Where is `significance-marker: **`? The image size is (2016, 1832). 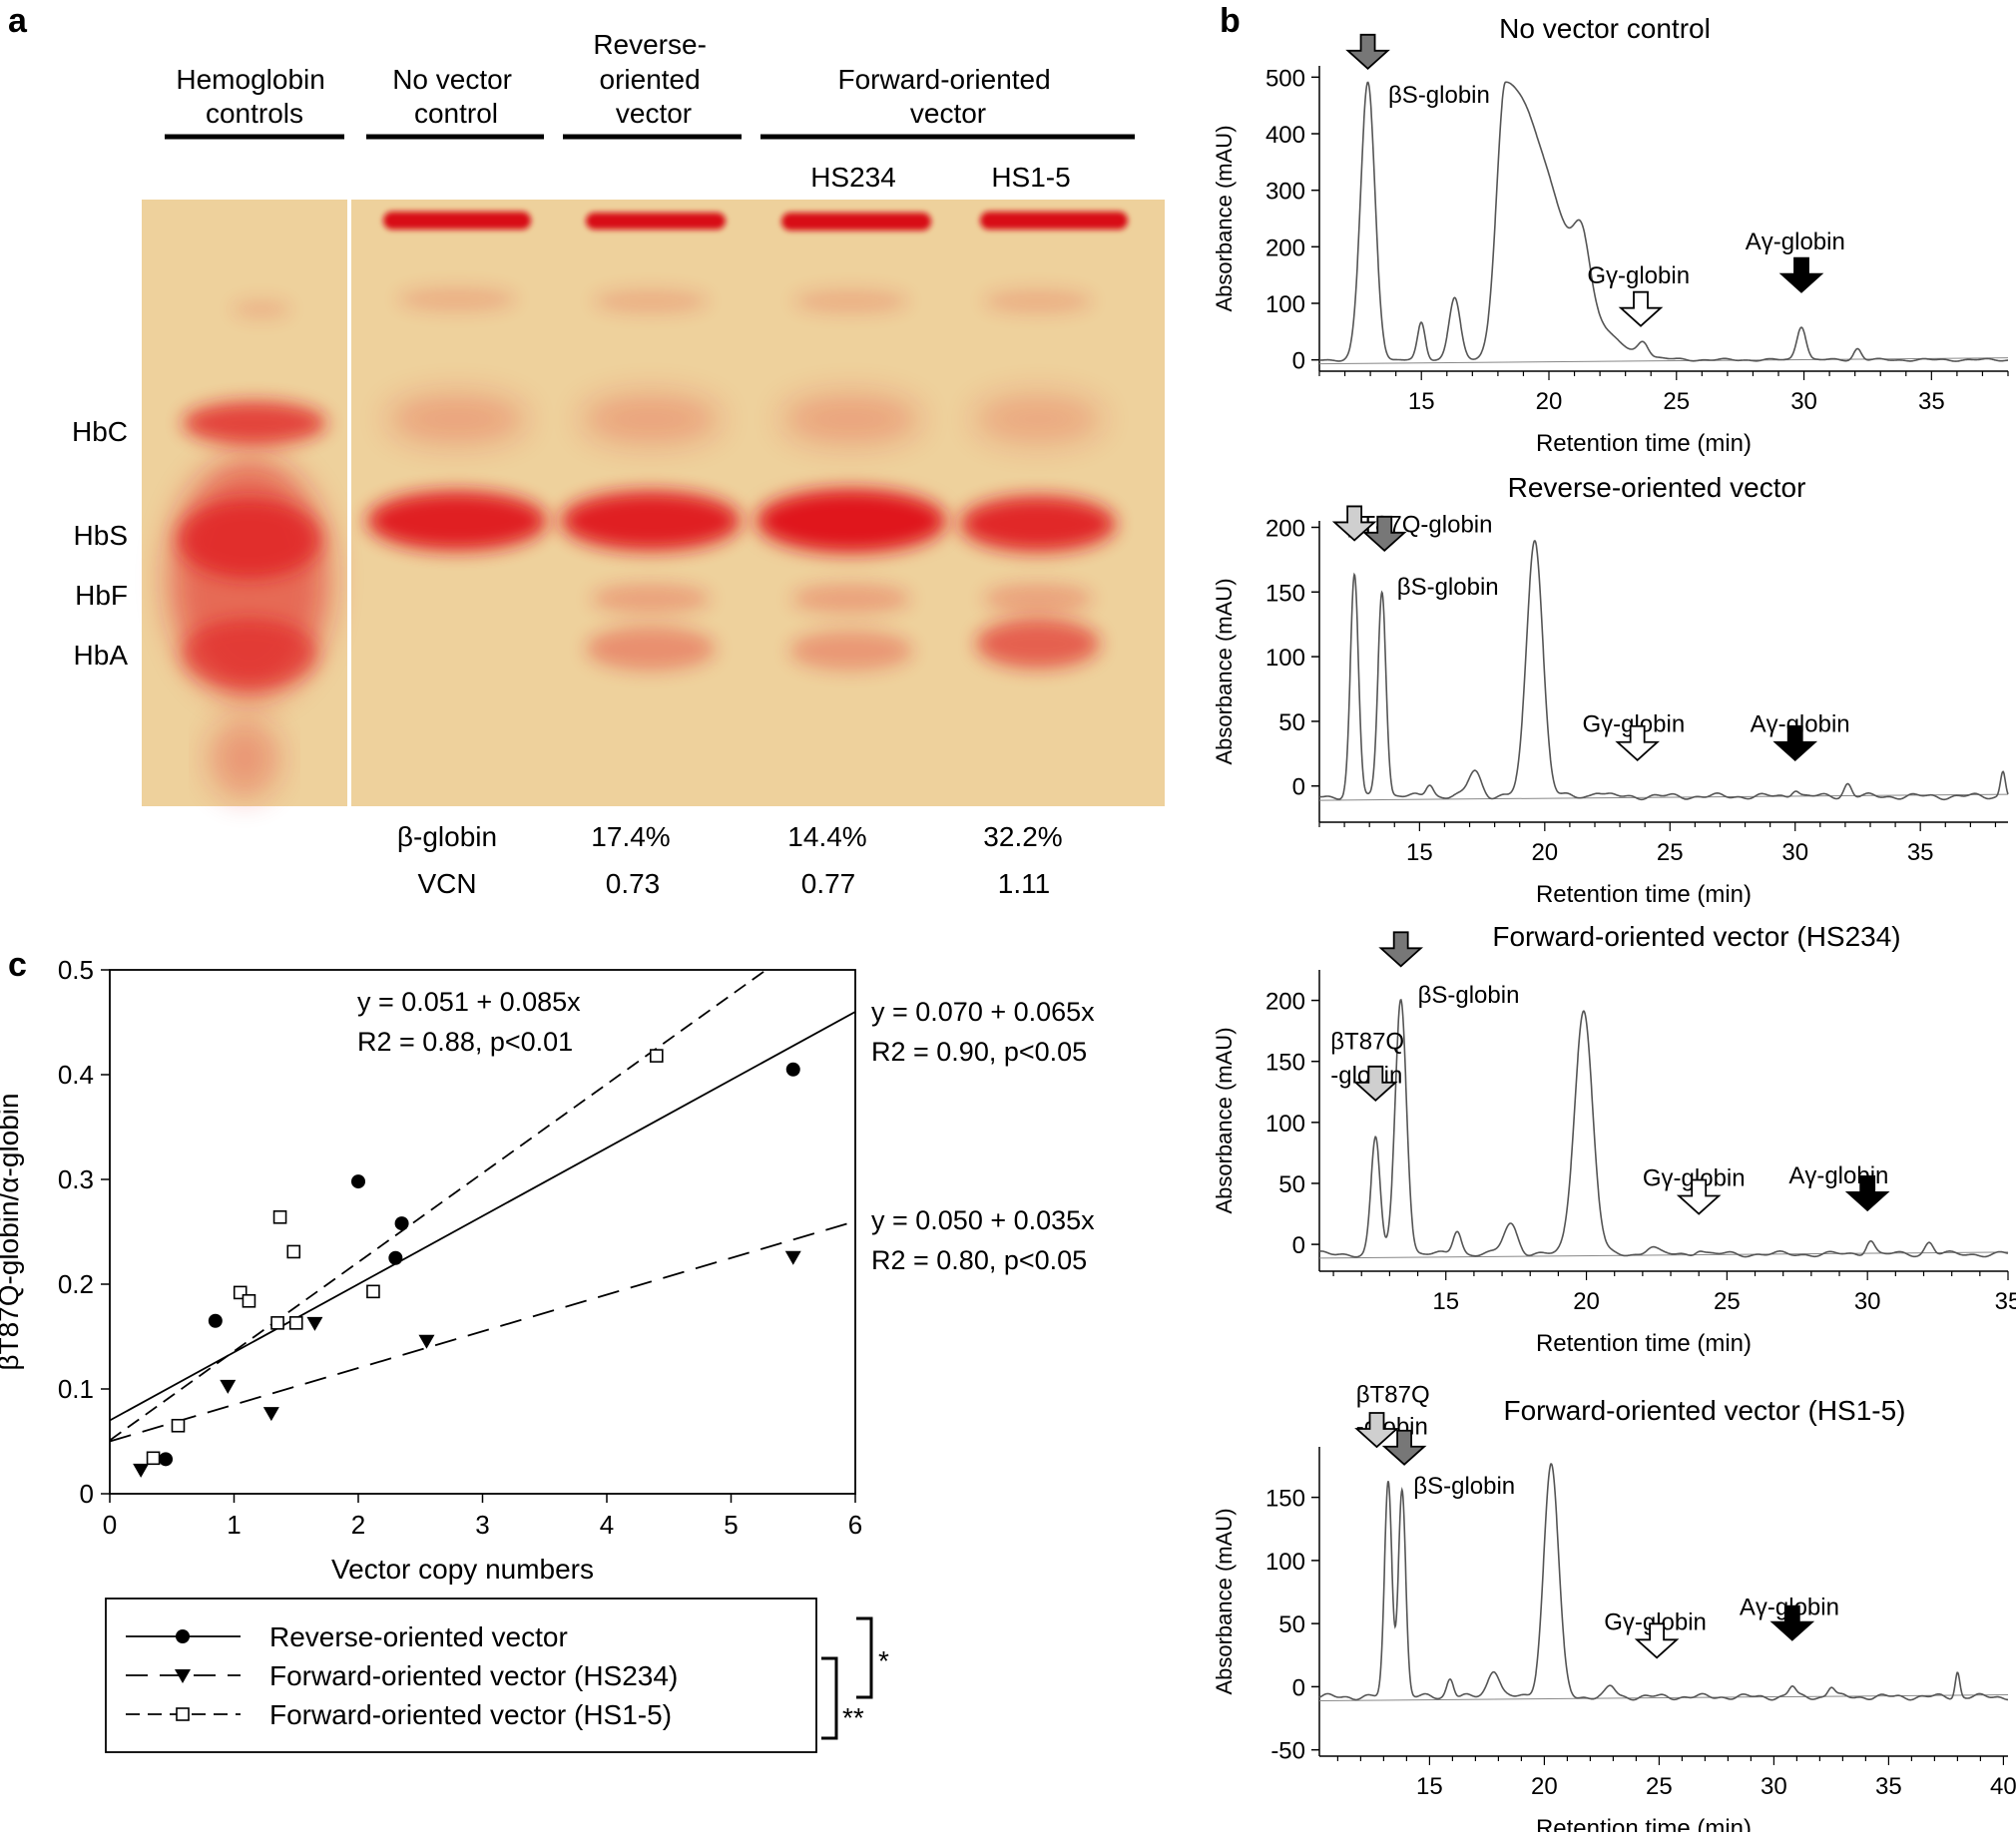
significance-marker: ** is located at coordinates (853, 1717).